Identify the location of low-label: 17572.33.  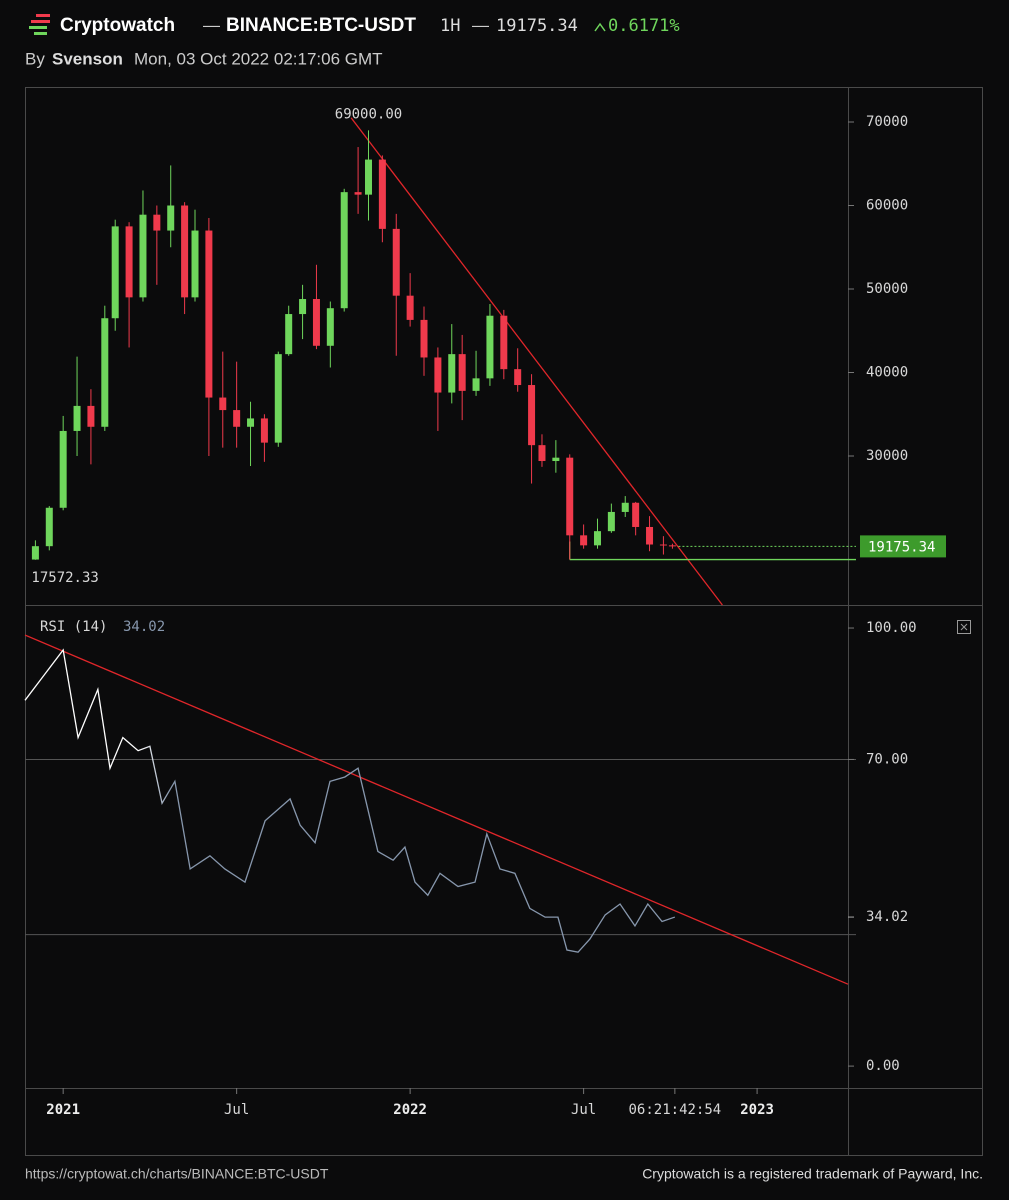
(64, 578).